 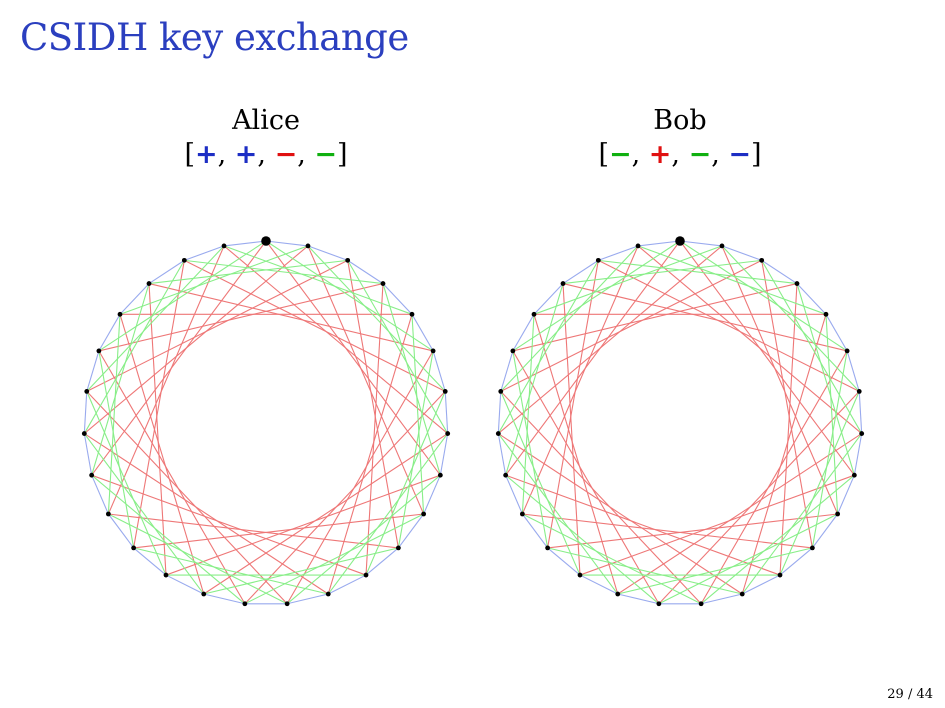 I want to click on alice-name: Alice, so click(x=266, y=120).